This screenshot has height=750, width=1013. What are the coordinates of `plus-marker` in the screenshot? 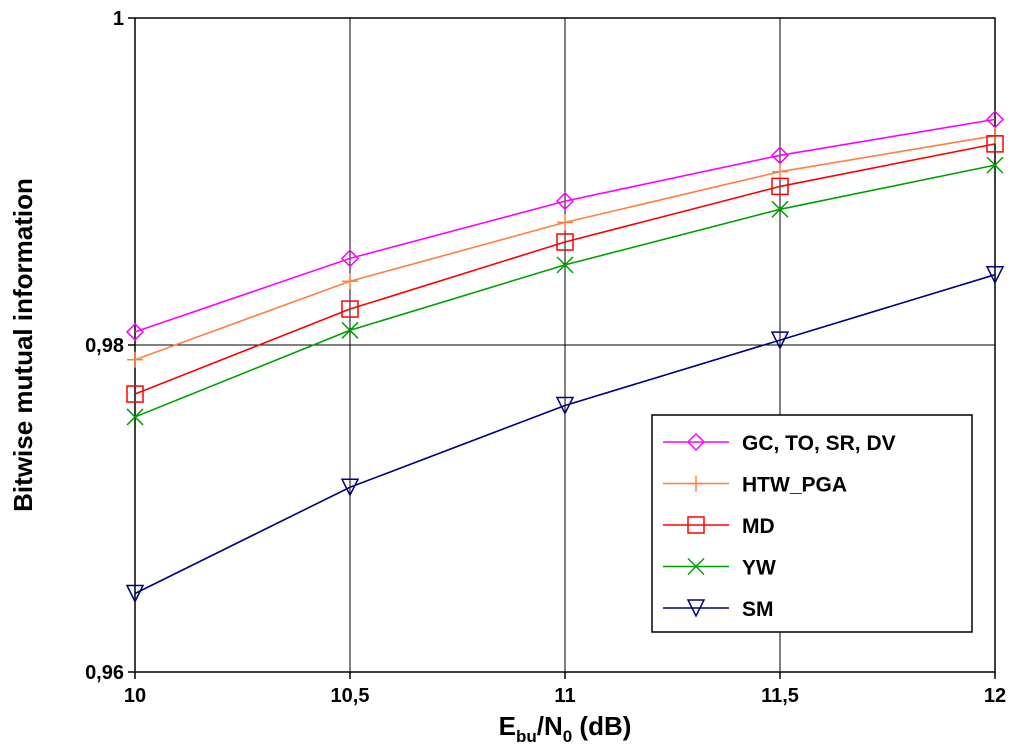 It's located at (696, 483).